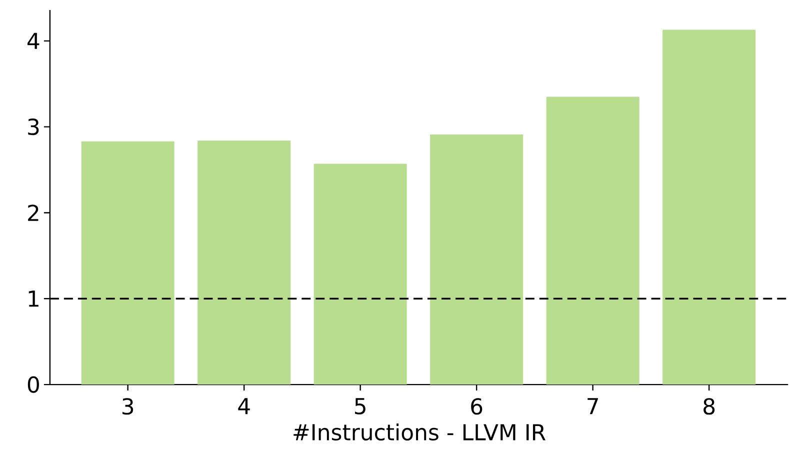 The width and height of the screenshot is (789, 466). Describe the element at coordinates (33, 212) in the screenshot. I see `y-tick-label: 2` at that location.